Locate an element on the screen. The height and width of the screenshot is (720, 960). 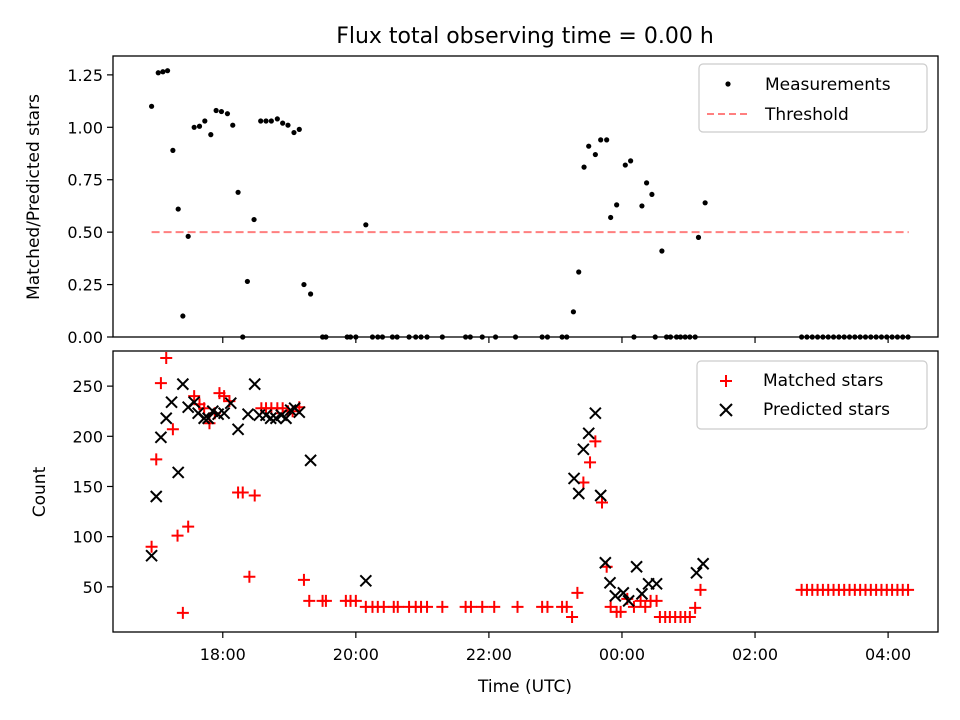
y-tick-label: 1.25 is located at coordinates (85, 75).